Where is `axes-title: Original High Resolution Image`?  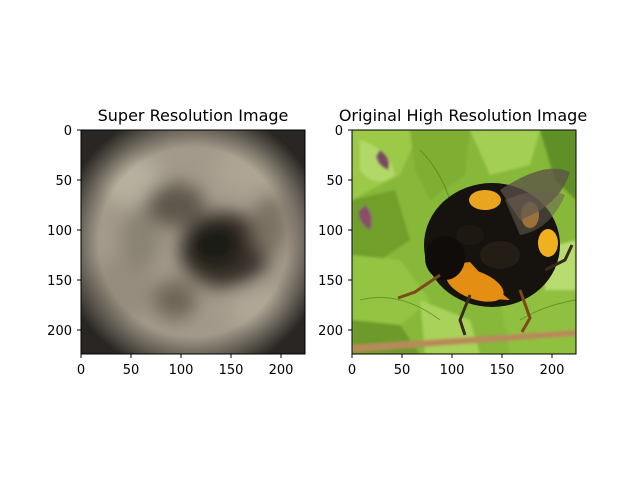
axes-title: Original High Resolution Image is located at coordinates (463, 115).